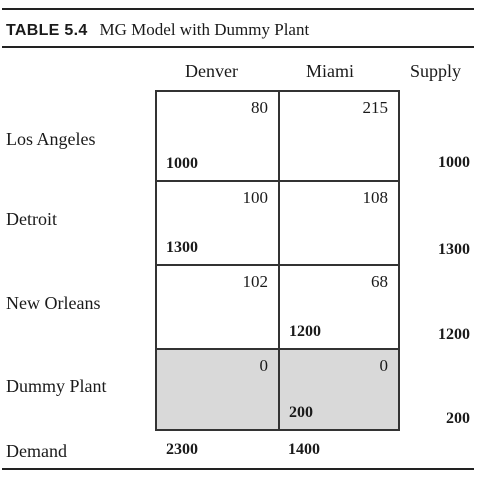 This screenshot has height=479, width=485. Describe the element at coordinates (330, 71) in the screenshot. I see `column-header-miami: Miami` at that location.